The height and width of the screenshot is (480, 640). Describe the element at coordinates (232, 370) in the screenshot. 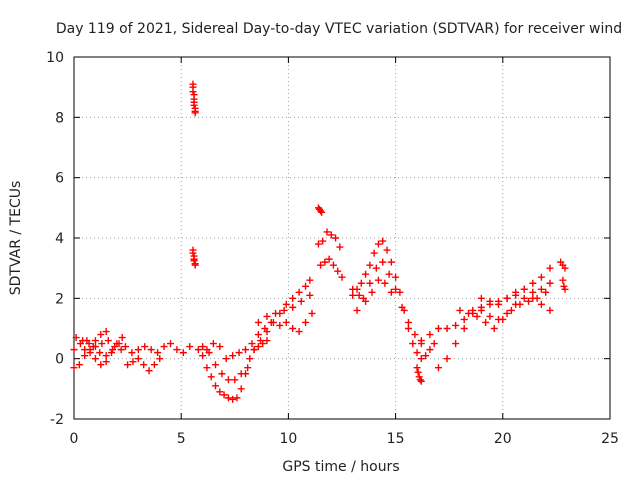

I see `series-arc-dip` at that location.